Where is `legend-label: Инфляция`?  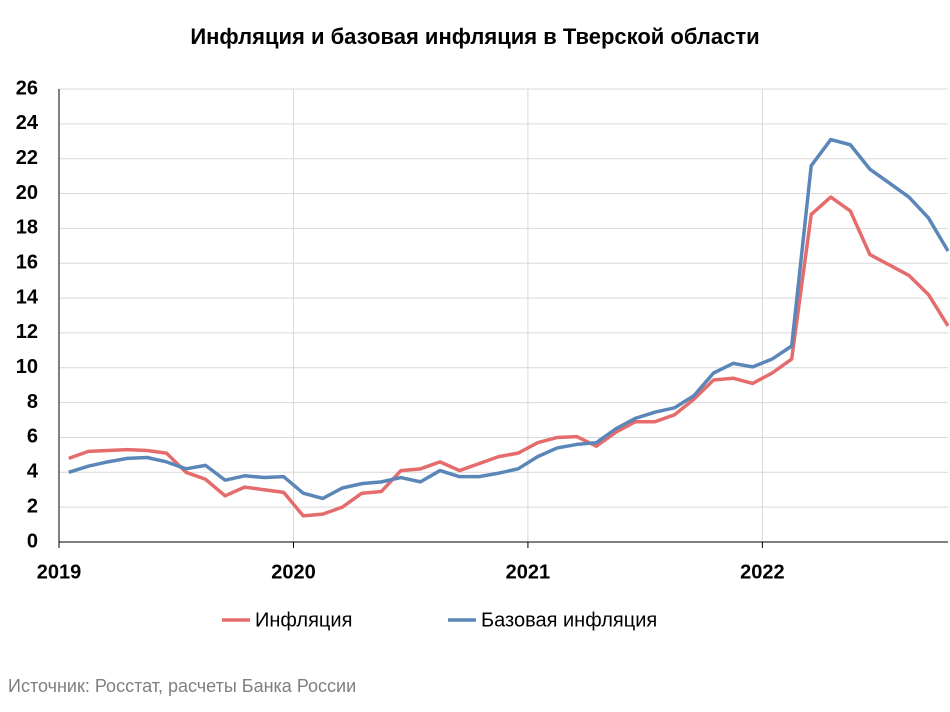
legend-label: Инфляция is located at coordinates (303, 620).